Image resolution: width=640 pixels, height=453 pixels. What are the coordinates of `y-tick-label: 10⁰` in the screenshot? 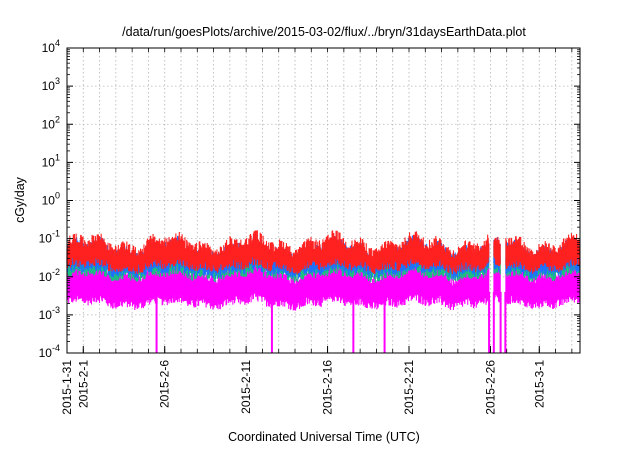 It's located at (51, 199).